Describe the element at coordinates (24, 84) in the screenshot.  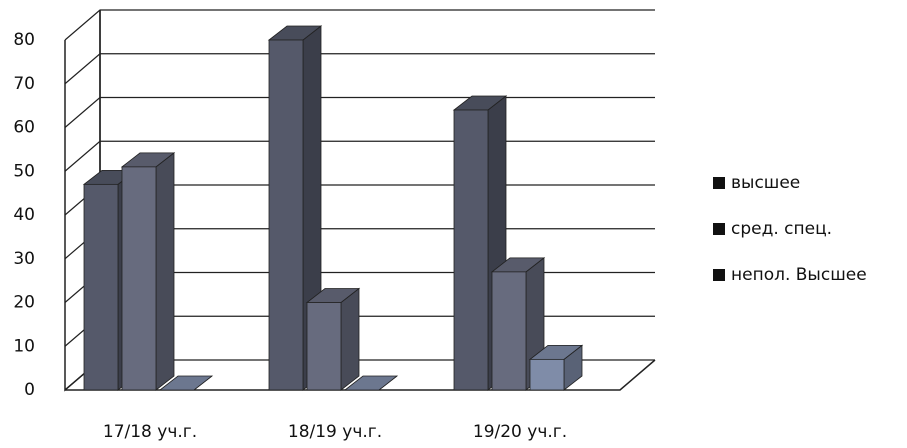
I see `y-tick-label: 70` at that location.